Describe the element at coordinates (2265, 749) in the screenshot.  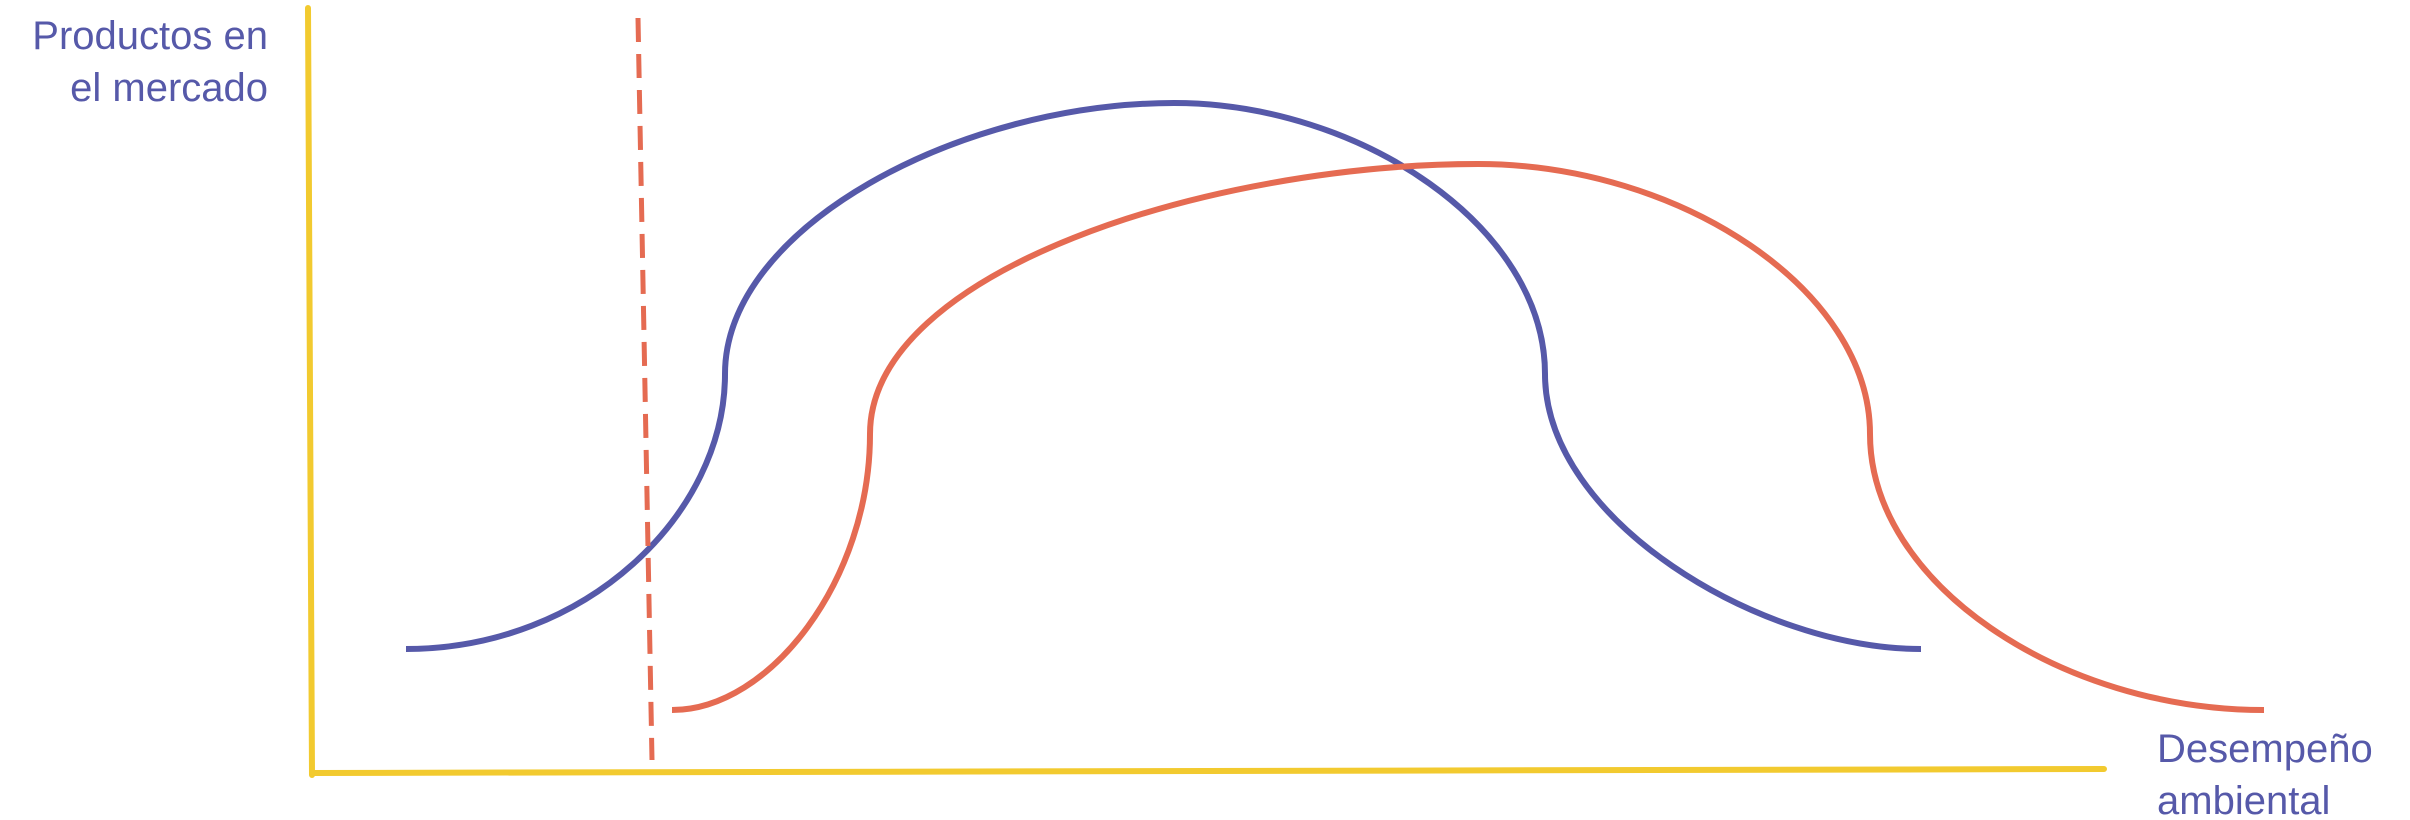
I see `x-axis-label-line-1: Desempeño` at that location.